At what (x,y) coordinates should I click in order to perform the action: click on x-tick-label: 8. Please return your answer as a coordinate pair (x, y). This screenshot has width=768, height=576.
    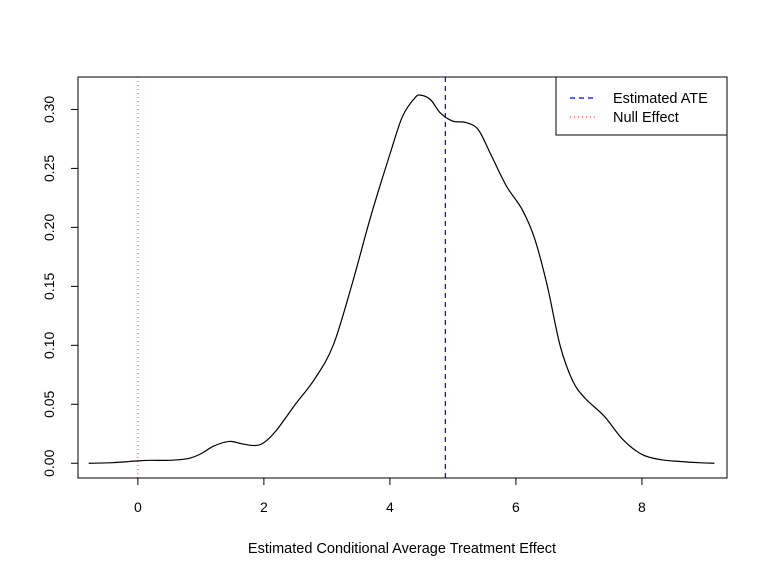
    Looking at the image, I should click on (642, 507).